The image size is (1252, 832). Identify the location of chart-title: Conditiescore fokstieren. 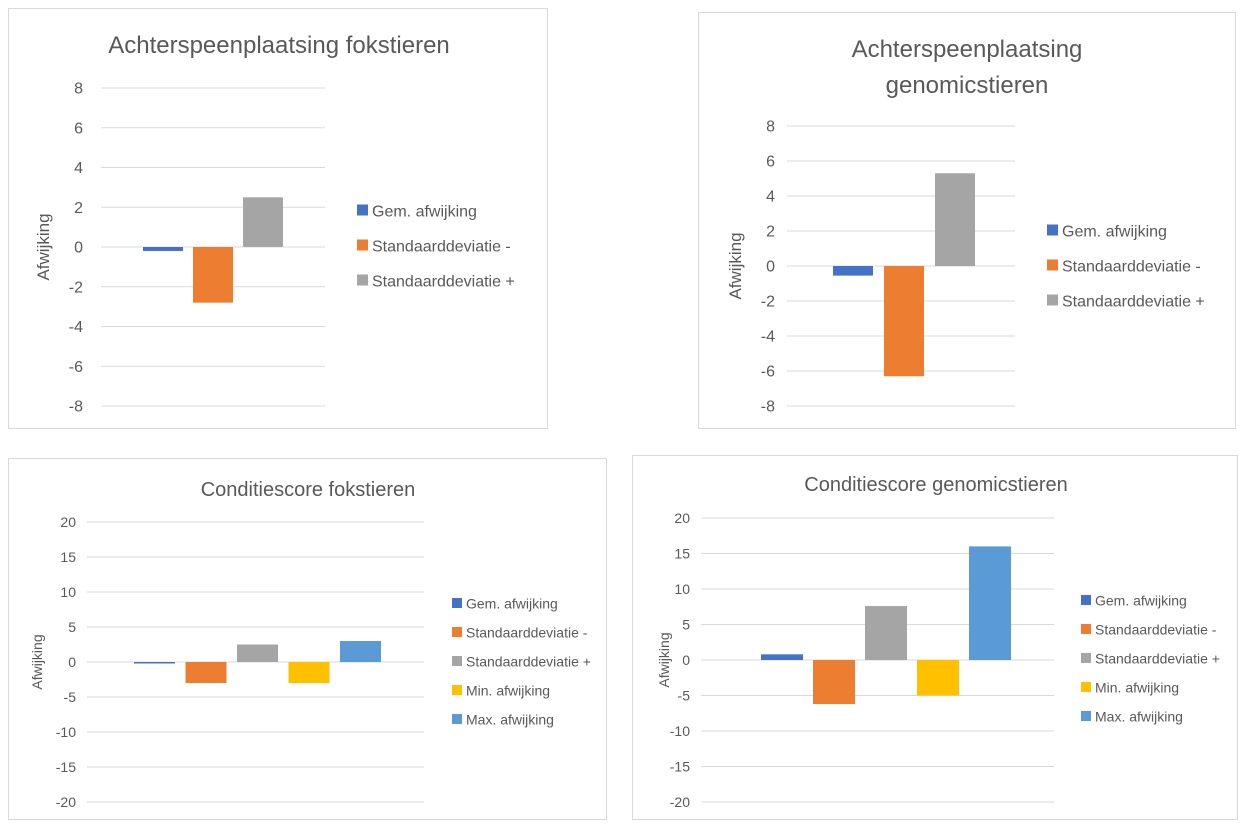
(308, 490).